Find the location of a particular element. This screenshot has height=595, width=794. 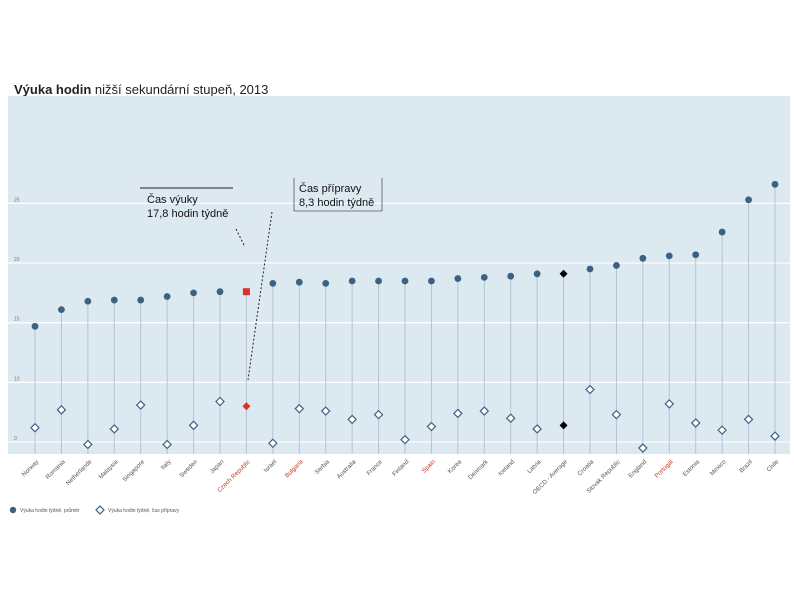

legend-label: Výuka hodin týdně, čas přípravy is located at coordinates (144, 511).